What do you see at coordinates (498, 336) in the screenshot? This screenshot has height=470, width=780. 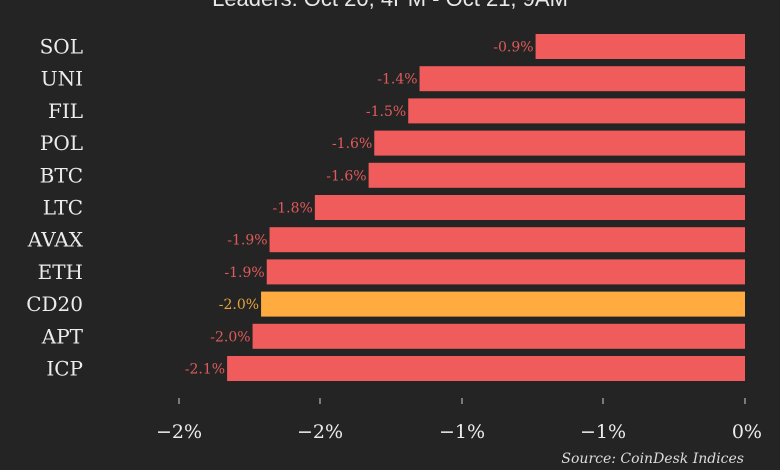 I see `bar-apt` at bounding box center [498, 336].